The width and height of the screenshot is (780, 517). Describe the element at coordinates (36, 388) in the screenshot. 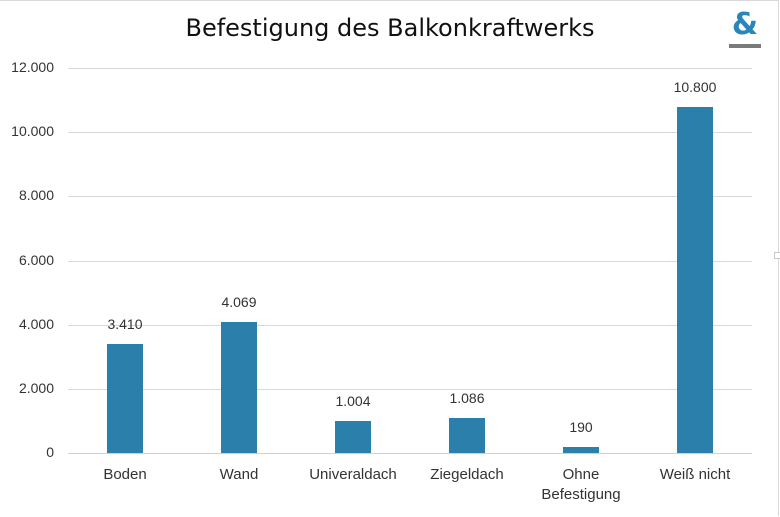

I see `y-tick-label: 2.000` at that location.